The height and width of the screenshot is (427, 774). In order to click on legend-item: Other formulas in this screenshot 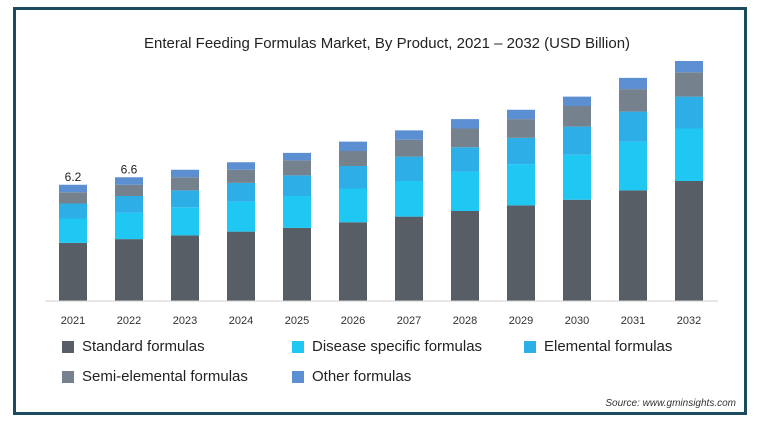, I will do `click(351, 376)`.